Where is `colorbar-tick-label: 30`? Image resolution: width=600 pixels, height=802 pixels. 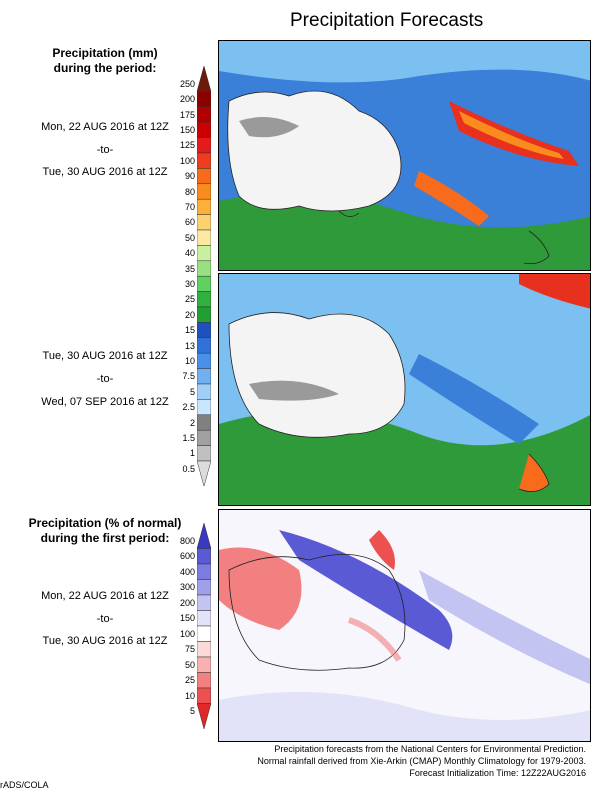
colorbar-tick-label: 30 is located at coordinates (189, 283).